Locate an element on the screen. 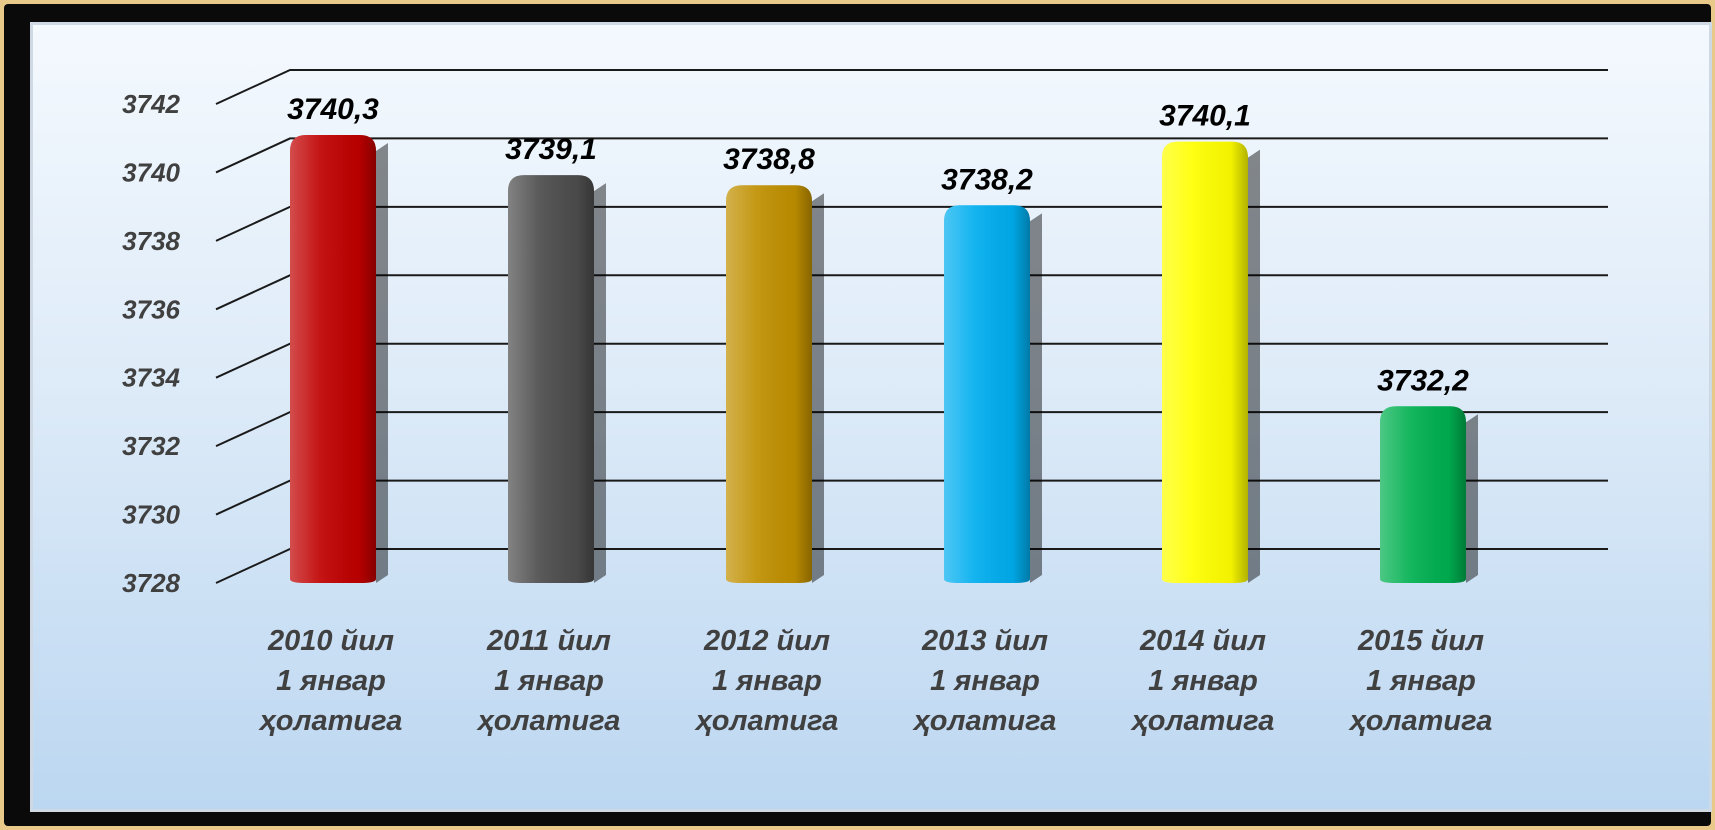 The width and height of the screenshot is (1715, 830). category-label: 2014 йил is located at coordinates (1202, 641).